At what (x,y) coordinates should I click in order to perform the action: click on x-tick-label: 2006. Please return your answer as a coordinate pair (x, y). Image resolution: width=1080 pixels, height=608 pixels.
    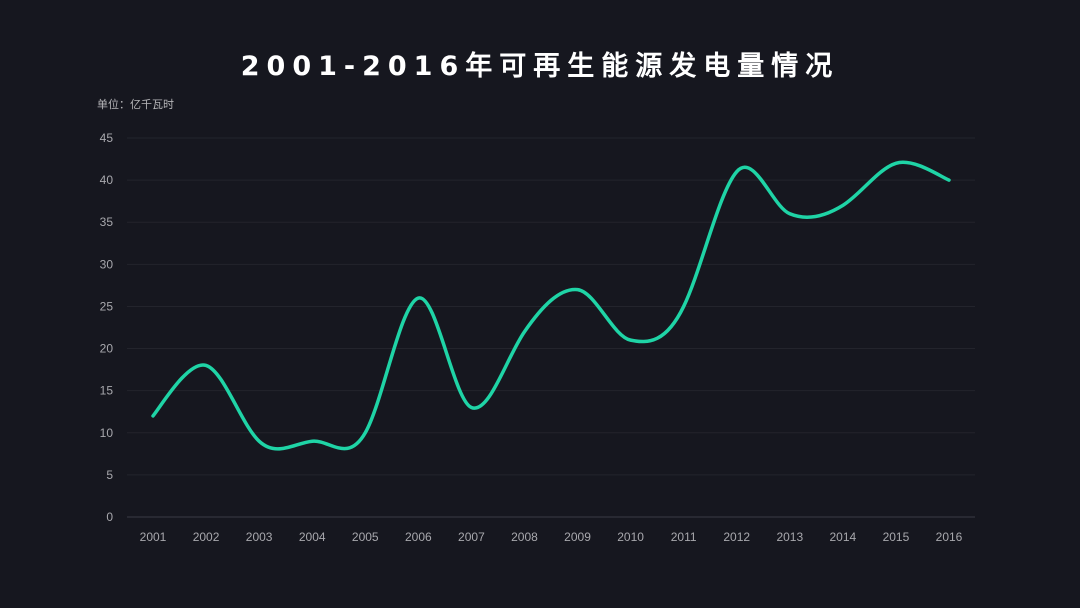
    Looking at the image, I should click on (418, 537).